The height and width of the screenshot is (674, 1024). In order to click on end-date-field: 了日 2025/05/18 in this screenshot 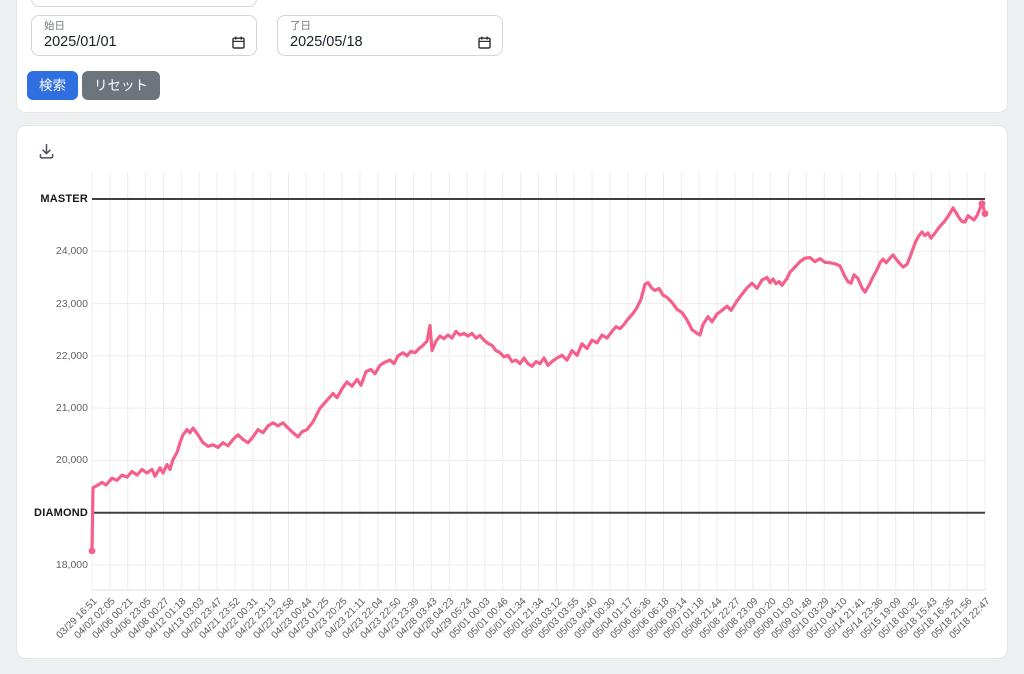, I will do `click(390, 35)`.